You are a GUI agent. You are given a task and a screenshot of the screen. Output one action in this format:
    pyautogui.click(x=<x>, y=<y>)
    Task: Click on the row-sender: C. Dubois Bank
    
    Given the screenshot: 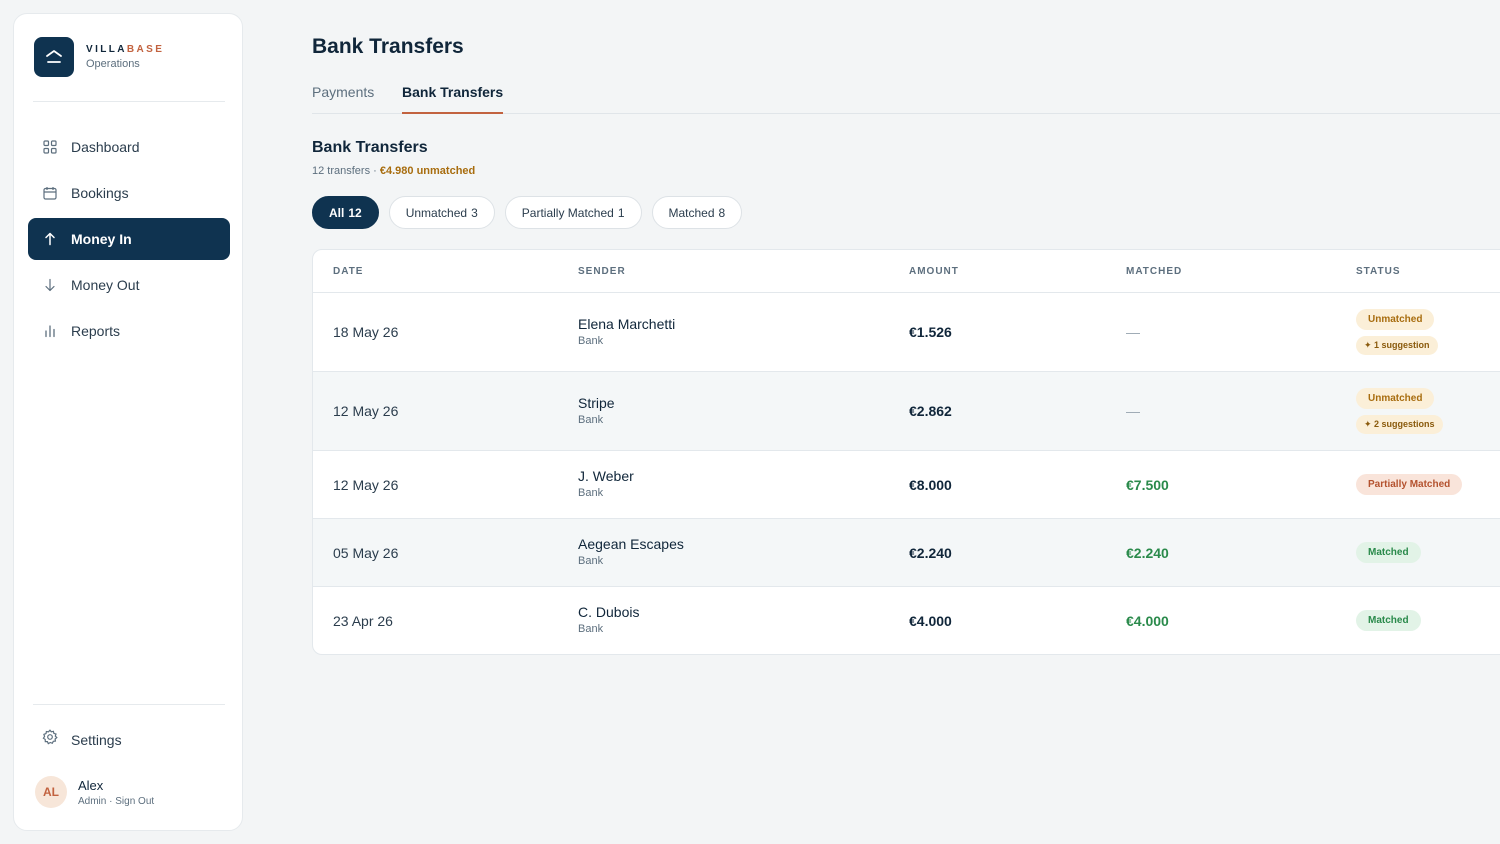 What is the action you would take?
    pyautogui.click(x=608, y=619)
    